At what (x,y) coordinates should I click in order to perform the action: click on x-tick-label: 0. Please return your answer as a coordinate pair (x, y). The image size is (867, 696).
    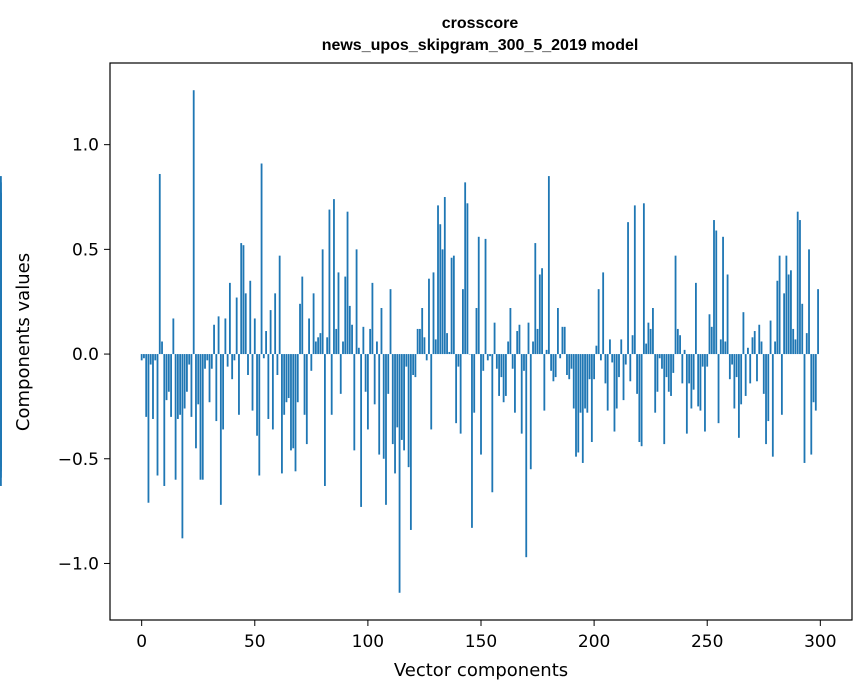
    Looking at the image, I should click on (141, 642).